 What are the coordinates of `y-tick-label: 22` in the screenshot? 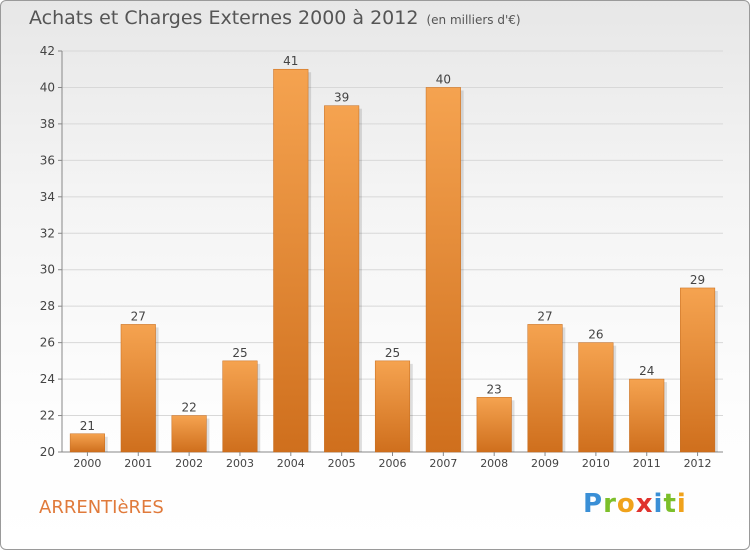 It's located at (47, 416).